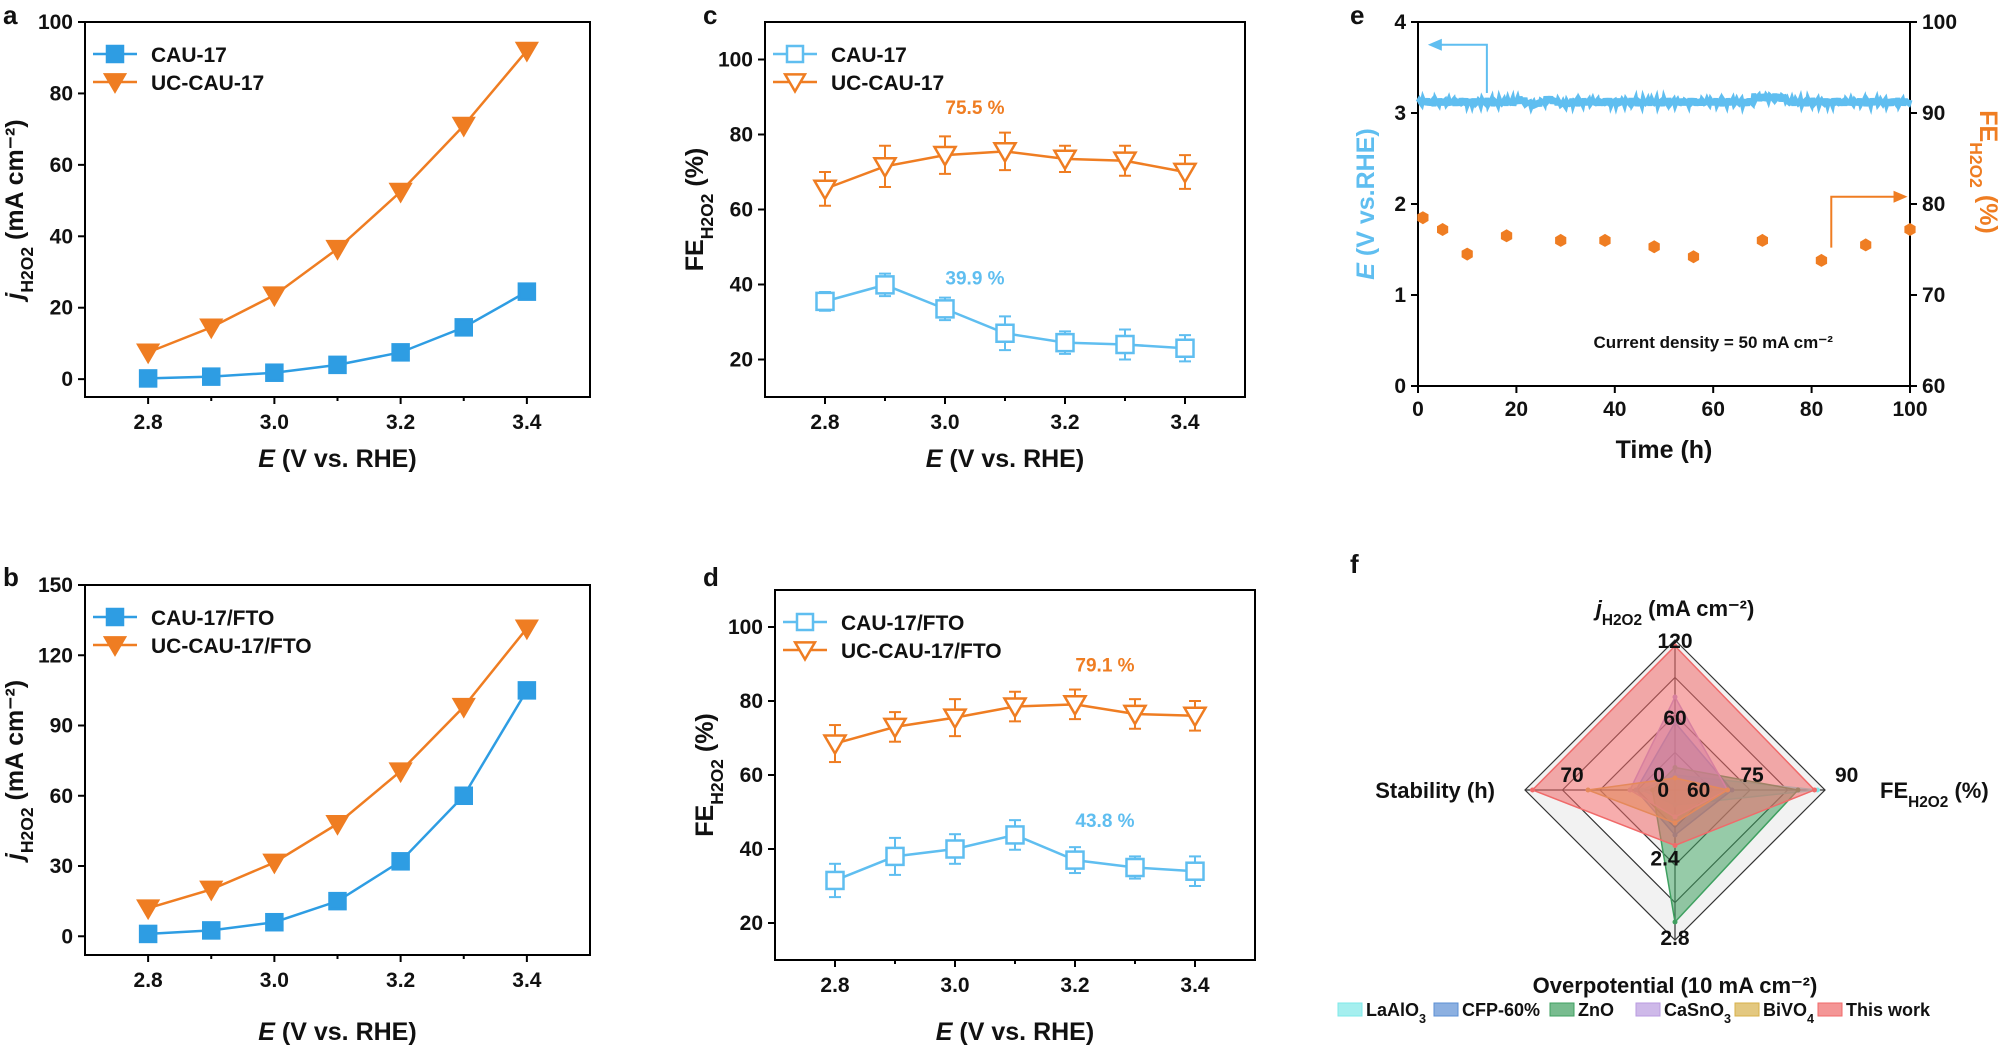 The image size is (1999, 1052). Describe the element at coordinates (1516, 409) in the screenshot. I see `x-tick-label: 20` at that location.